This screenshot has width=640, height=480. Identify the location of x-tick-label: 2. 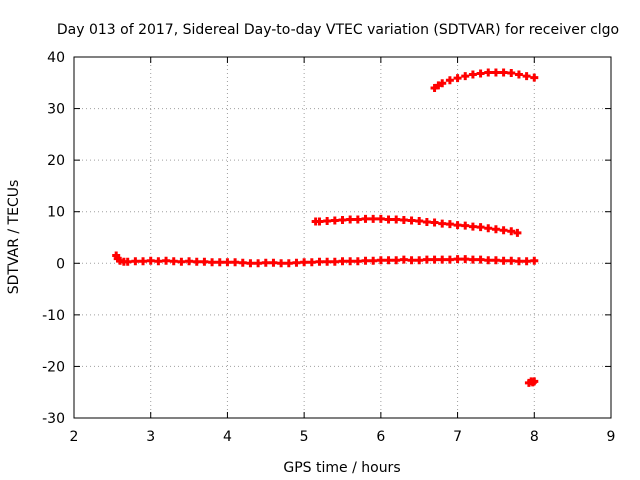
(74, 437).